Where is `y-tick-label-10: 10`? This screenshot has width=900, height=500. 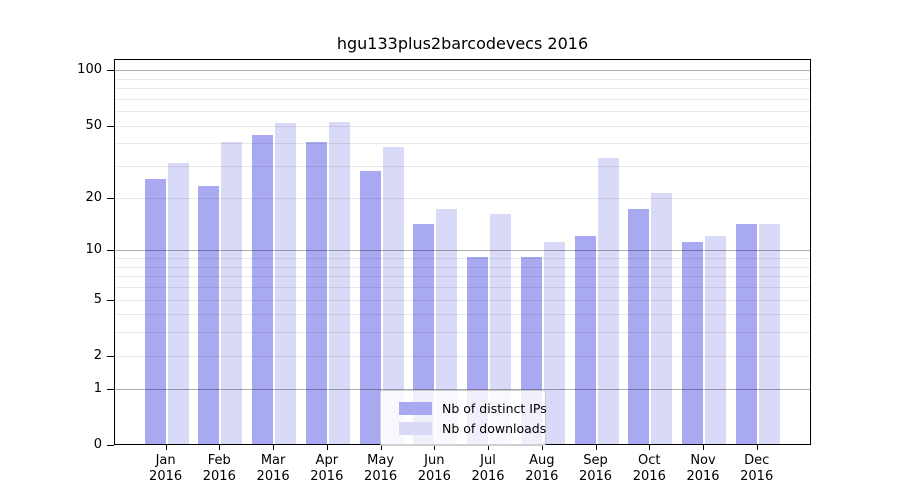 y-tick-label-10: 10 is located at coordinates (93, 250).